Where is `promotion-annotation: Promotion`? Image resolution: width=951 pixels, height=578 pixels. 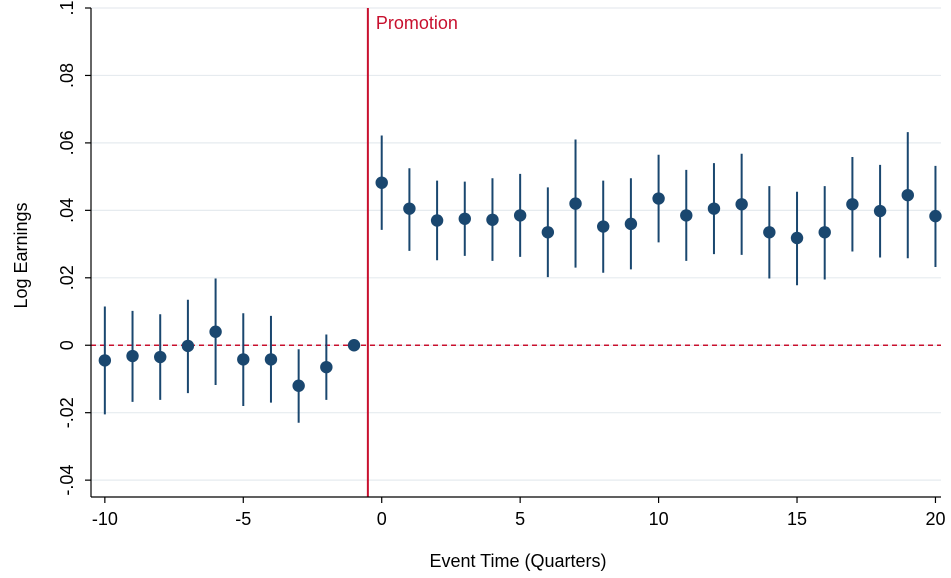 promotion-annotation: Promotion is located at coordinates (417, 23).